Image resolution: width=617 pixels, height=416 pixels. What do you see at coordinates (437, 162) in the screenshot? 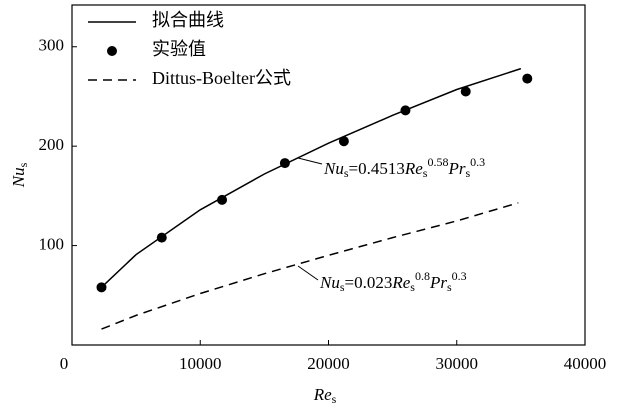
I see `text-part: 0.58` at bounding box center [437, 162].